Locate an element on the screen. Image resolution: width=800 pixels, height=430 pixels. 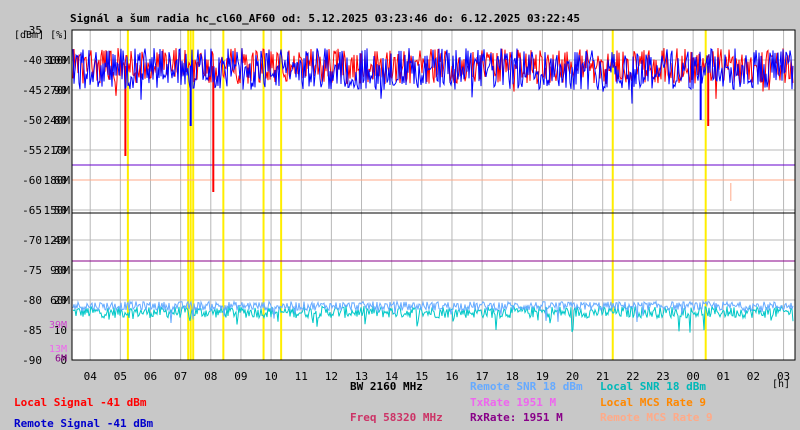
y-tick-dbm: -40 is located at coordinates (32, 60).